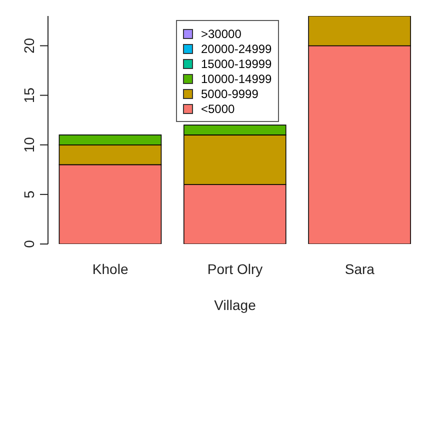 Image resolution: width=430 pixels, height=428 pixels. I want to click on x-tick-label: Sara, so click(359, 268).